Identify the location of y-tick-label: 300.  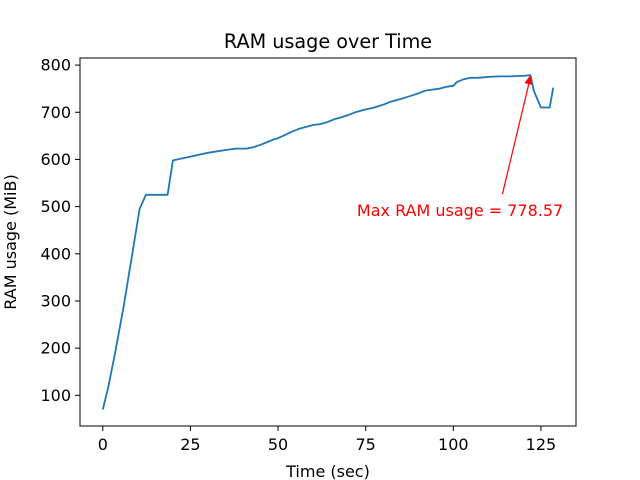
(55, 300).